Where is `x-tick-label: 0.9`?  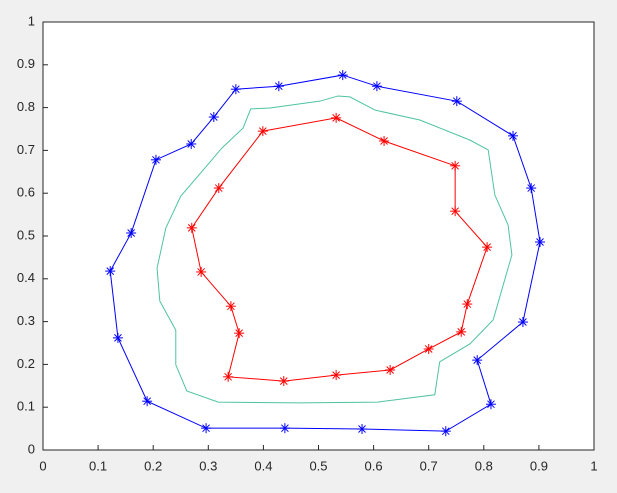
x-tick-label: 0.9 is located at coordinates (539, 465).